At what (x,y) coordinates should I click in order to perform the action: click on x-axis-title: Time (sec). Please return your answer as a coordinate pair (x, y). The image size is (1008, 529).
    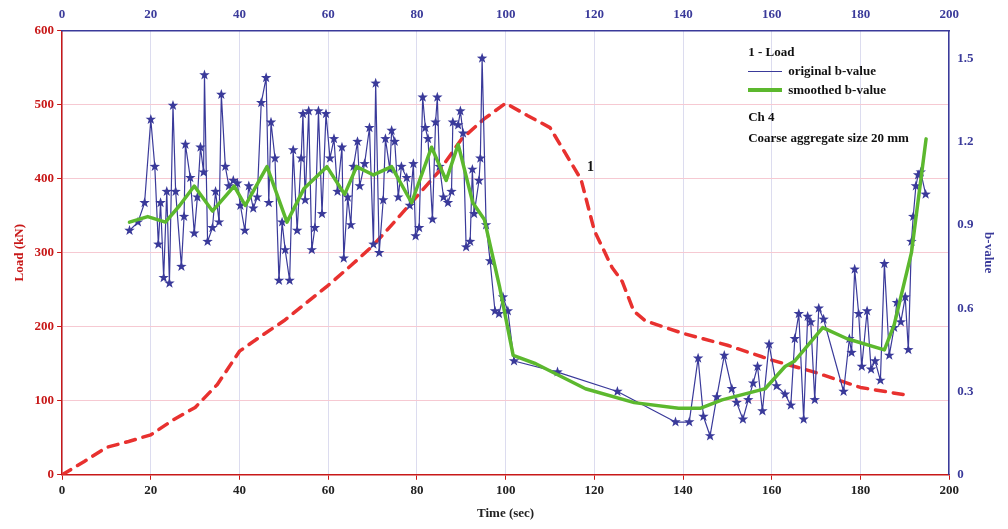
    Looking at the image, I should click on (506, 512).